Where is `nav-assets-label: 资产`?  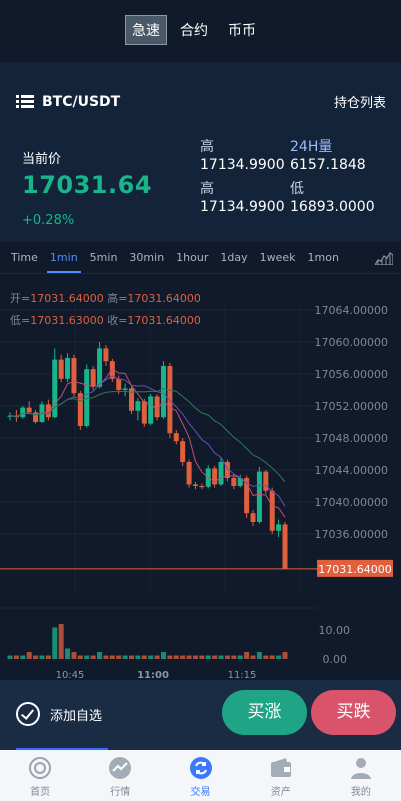
nav-assets-label: 资产 is located at coordinates (280, 792).